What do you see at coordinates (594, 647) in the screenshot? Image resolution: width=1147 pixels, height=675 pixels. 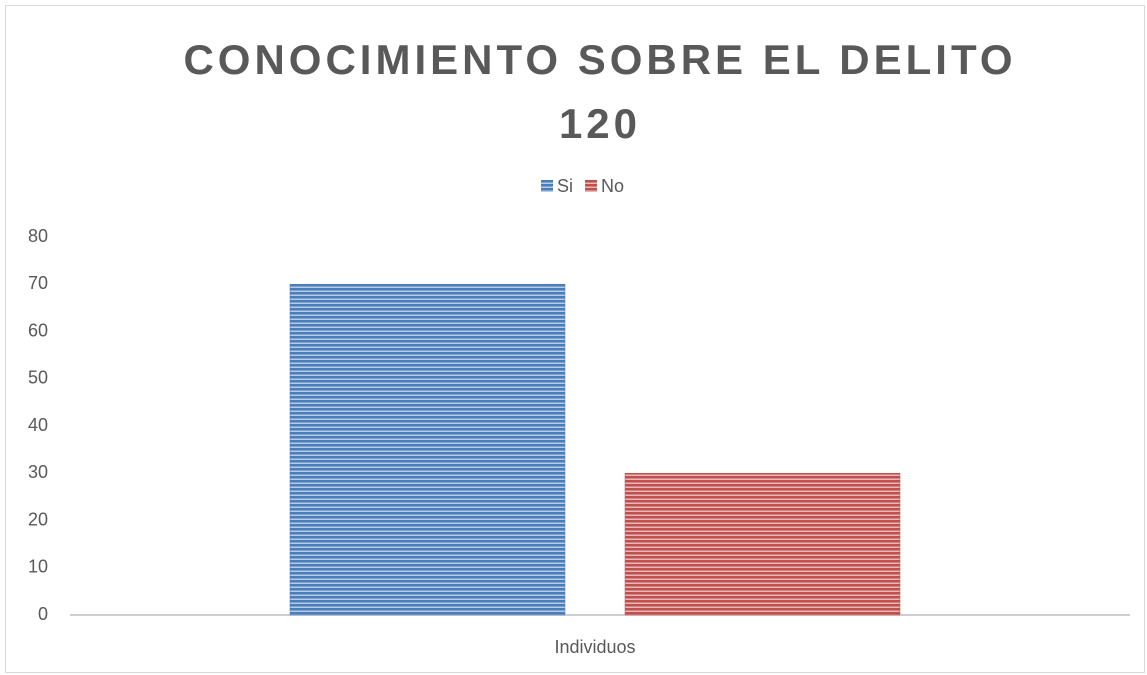 I see `x-tick-label: Individuos` at bounding box center [594, 647].